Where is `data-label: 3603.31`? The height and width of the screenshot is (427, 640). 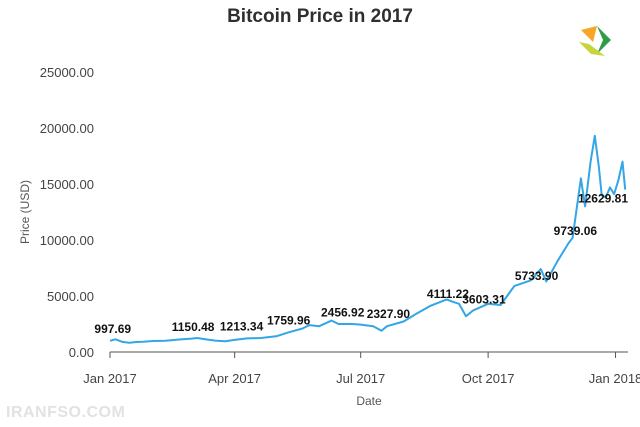 data-label: 3603.31 is located at coordinates (484, 300).